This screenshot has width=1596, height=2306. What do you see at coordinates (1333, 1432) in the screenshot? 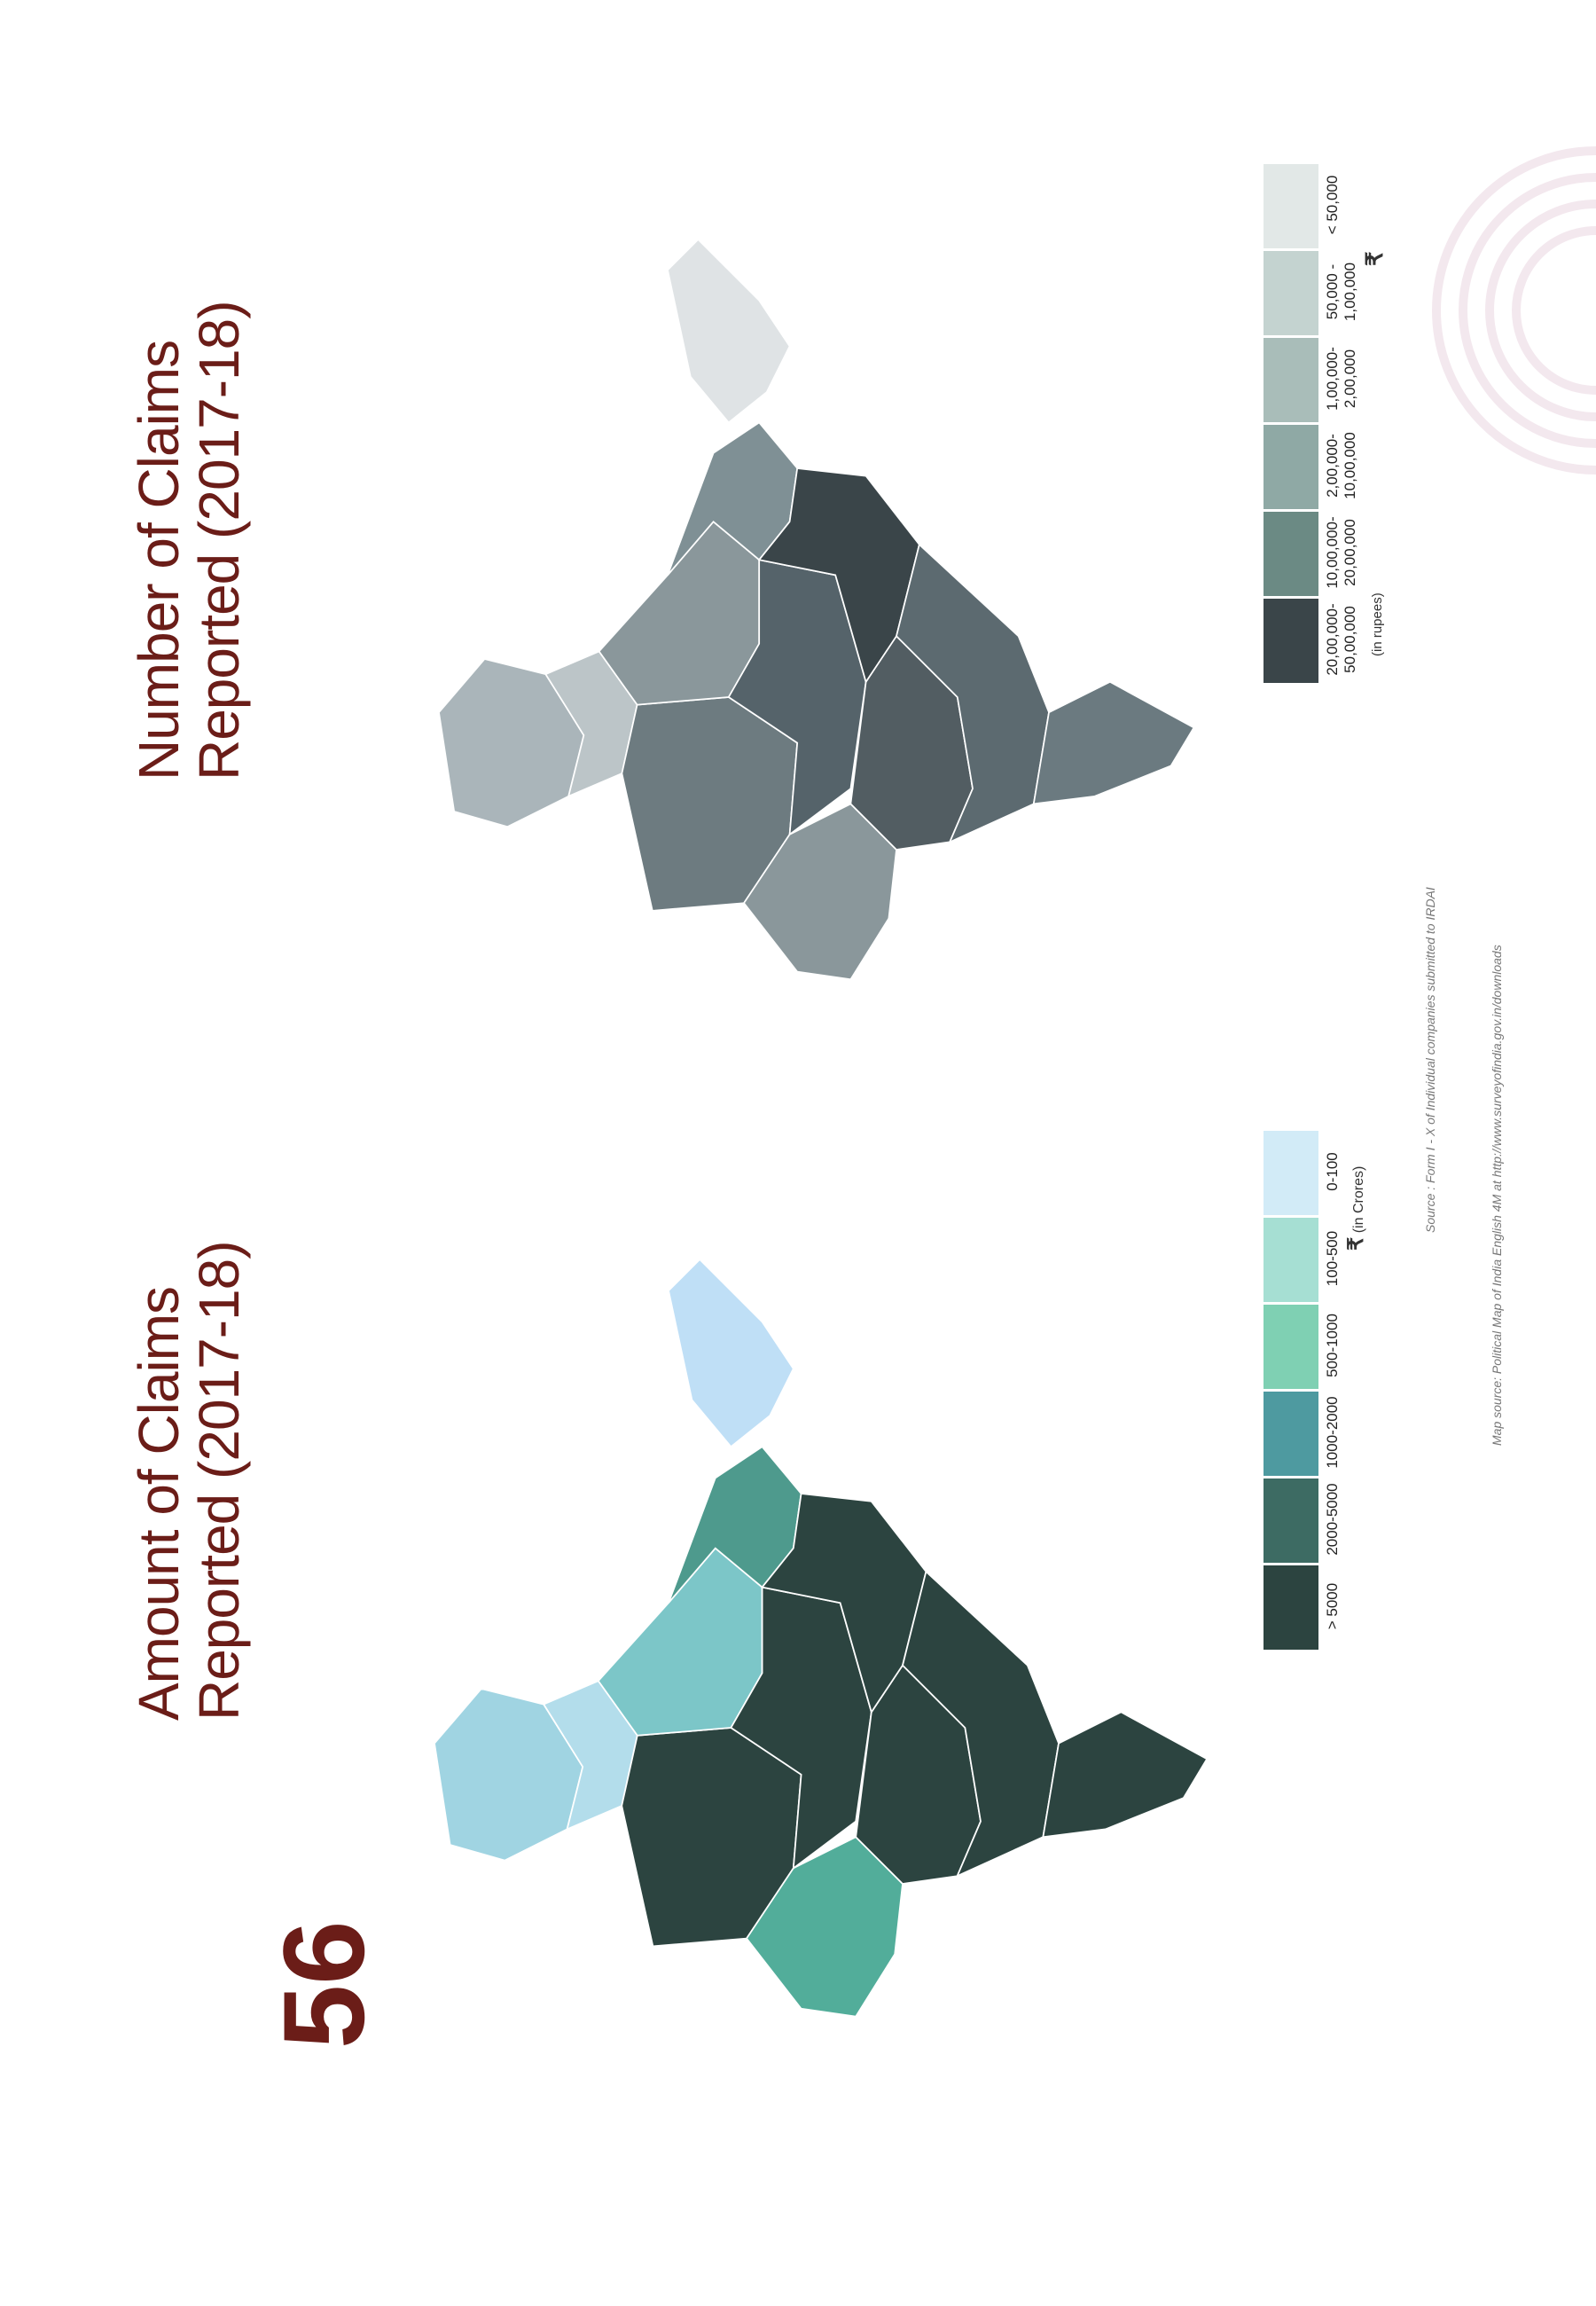
I see `legend-label: 1000-2000` at bounding box center [1333, 1432].